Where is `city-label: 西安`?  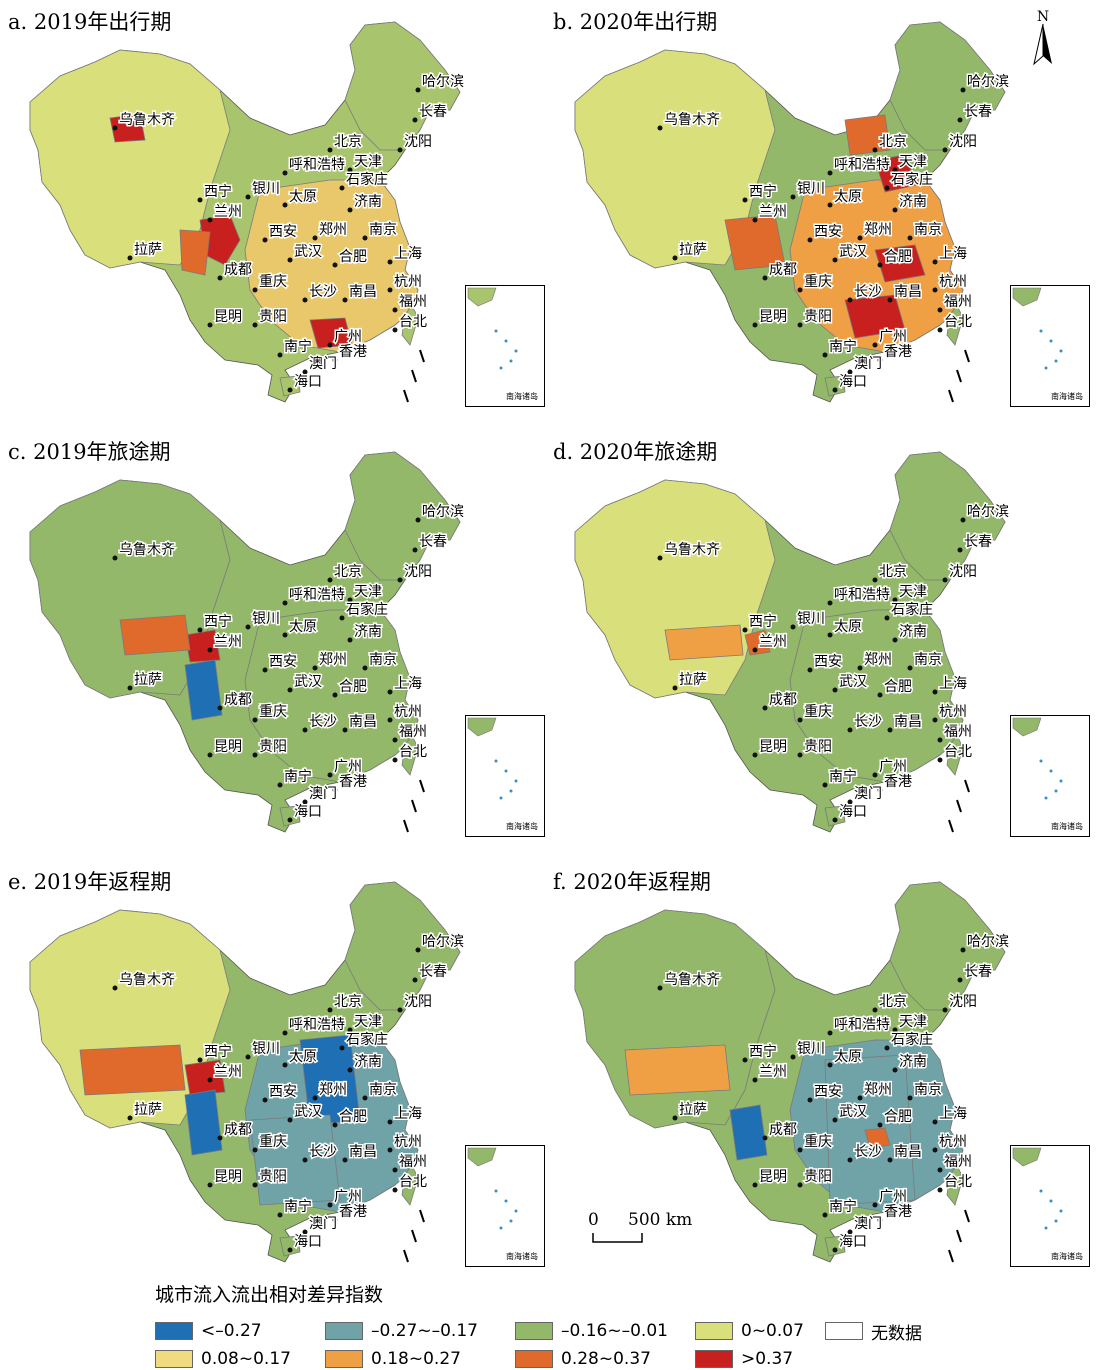
city-label: 西安 is located at coordinates (283, 1092).